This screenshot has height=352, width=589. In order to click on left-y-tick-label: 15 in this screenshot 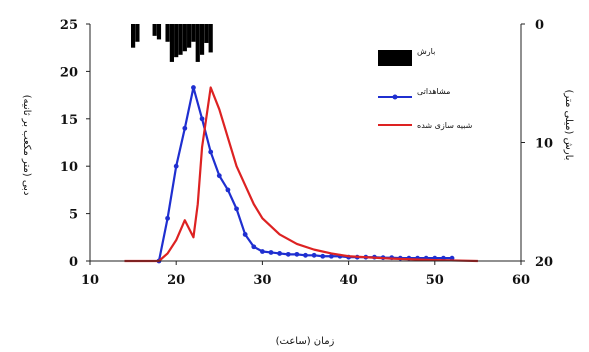, I will do `click(69, 120)`.